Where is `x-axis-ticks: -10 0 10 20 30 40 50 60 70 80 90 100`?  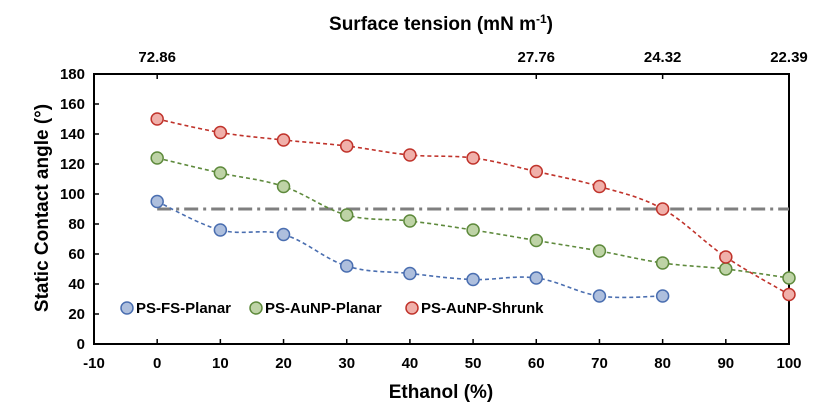
x-axis-ticks: -10 0 10 20 30 40 50 60 70 80 90 100 is located at coordinates (442, 355).